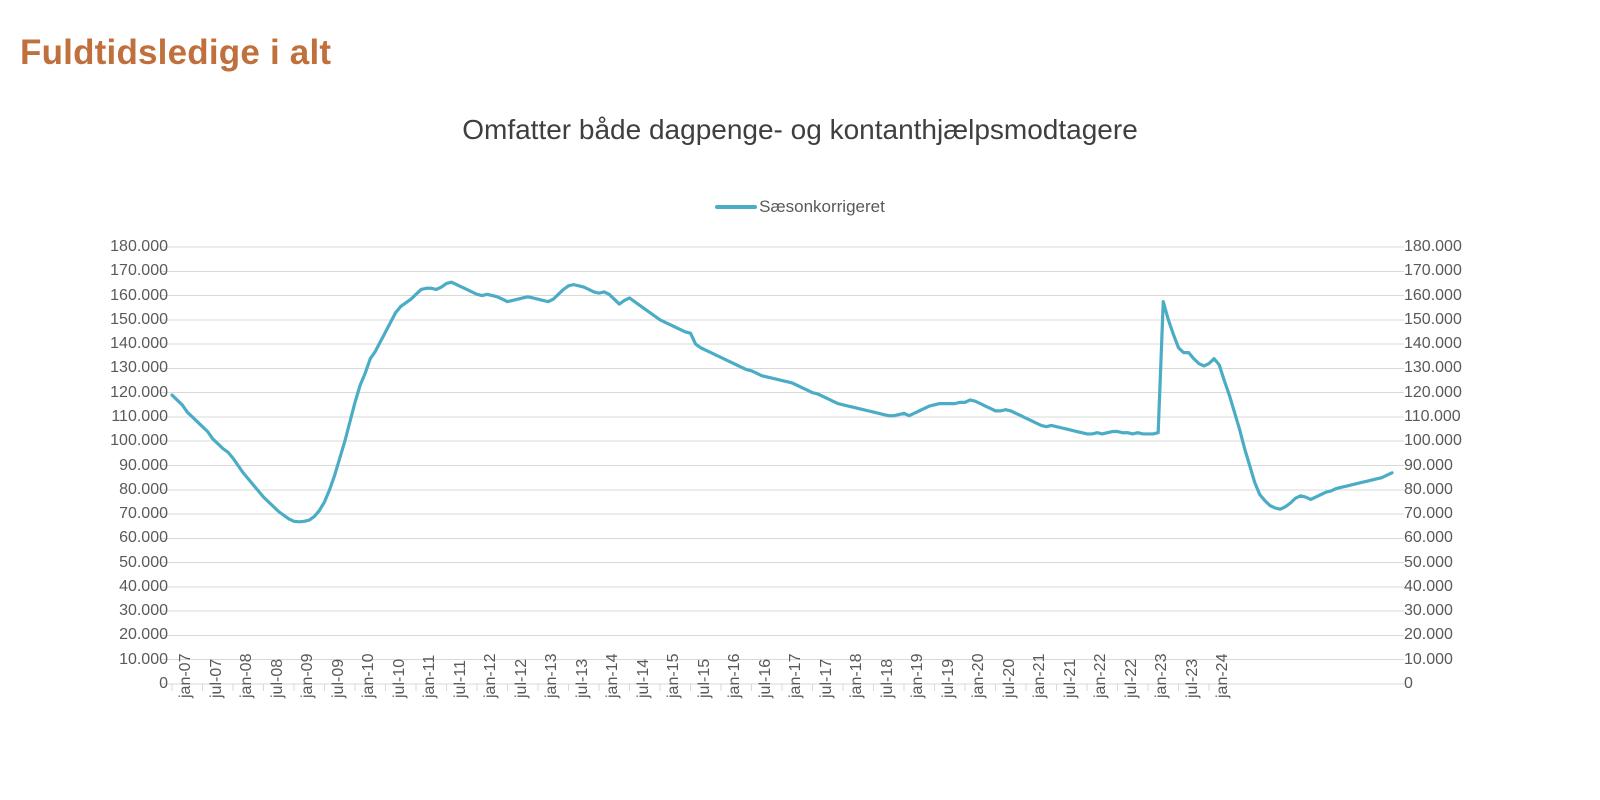  What do you see at coordinates (1433, 441) in the screenshot?
I see `y-tick-label-right: 100.000` at bounding box center [1433, 441].